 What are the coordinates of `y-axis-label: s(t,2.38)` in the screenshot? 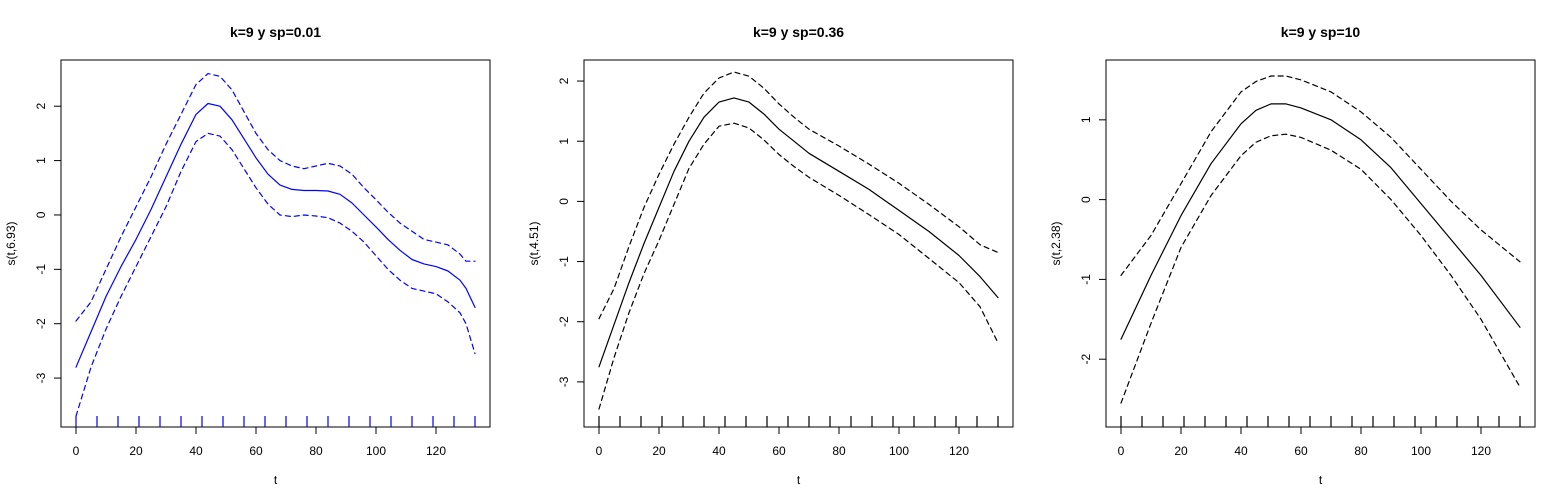 It's located at (1056, 243).